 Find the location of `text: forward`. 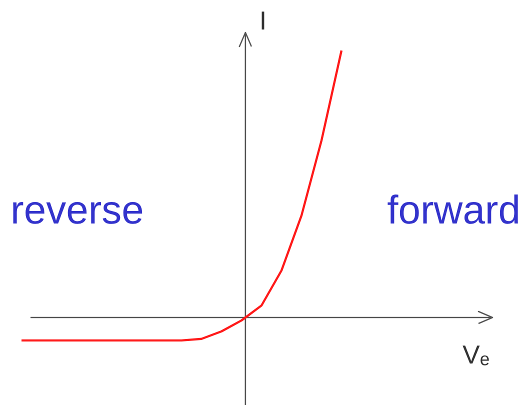

text: forward is located at coordinates (454, 210).